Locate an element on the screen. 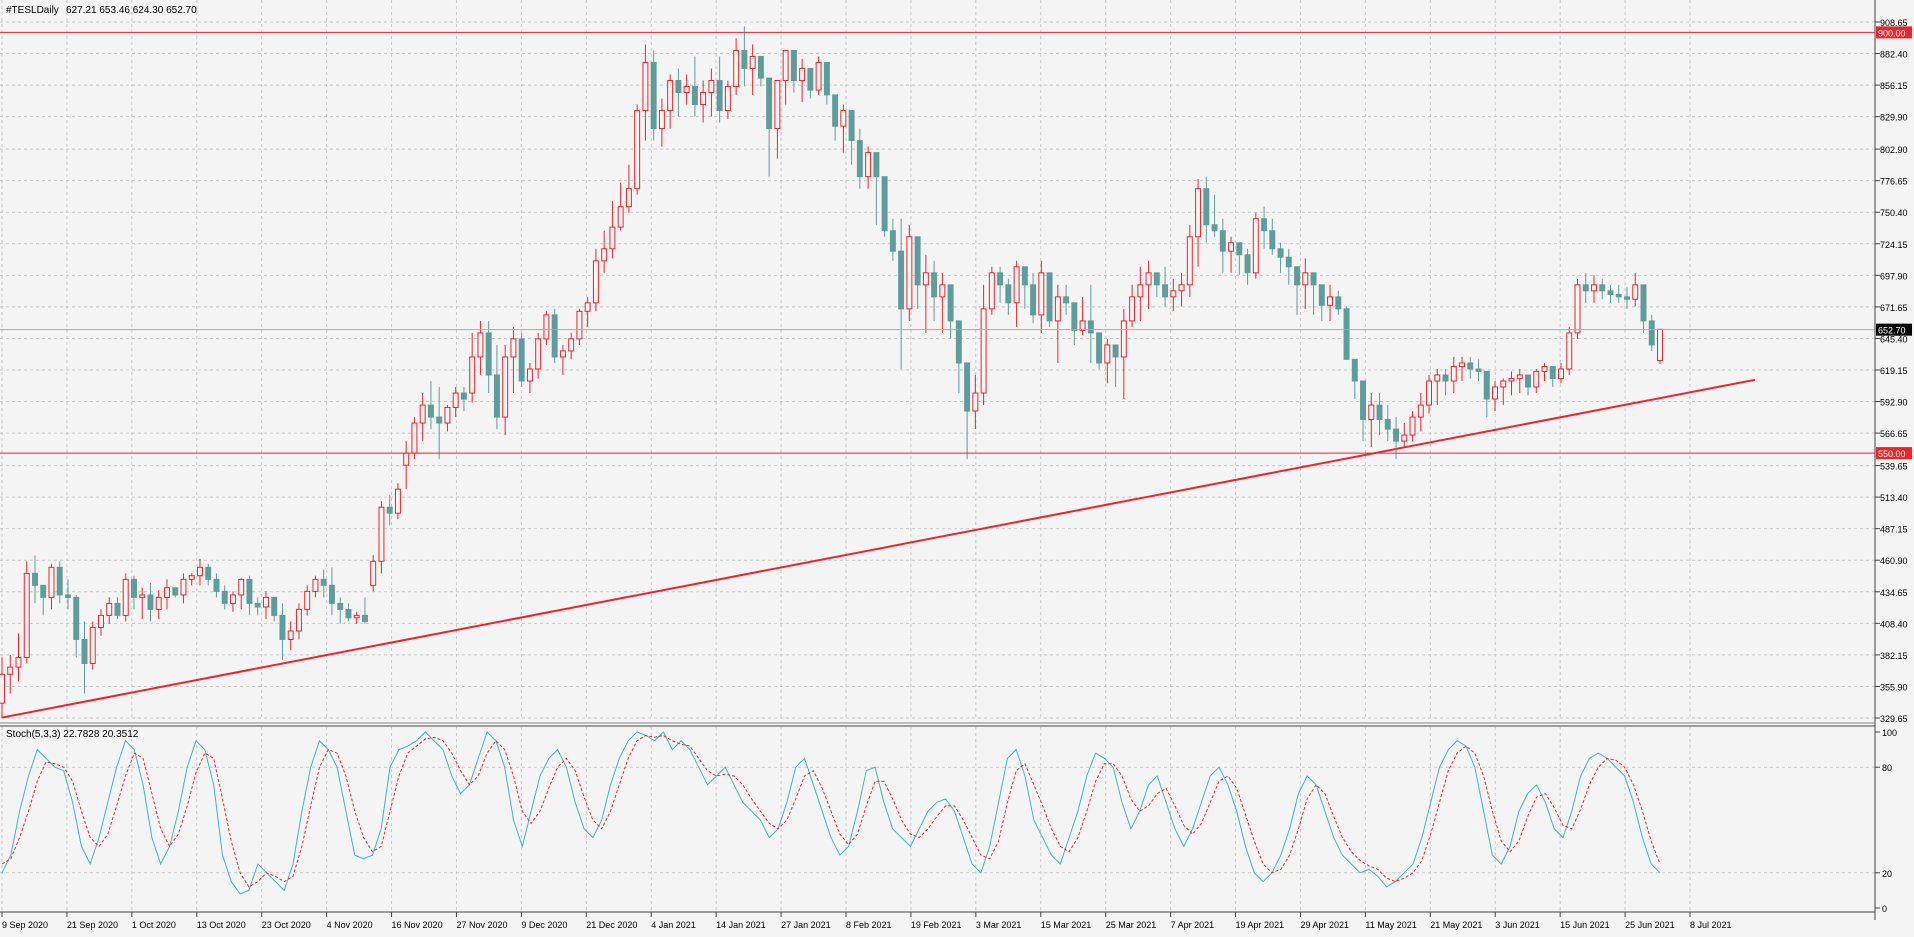 The image size is (1914, 937). stoch-tick-label: 20 is located at coordinates (1887, 874).